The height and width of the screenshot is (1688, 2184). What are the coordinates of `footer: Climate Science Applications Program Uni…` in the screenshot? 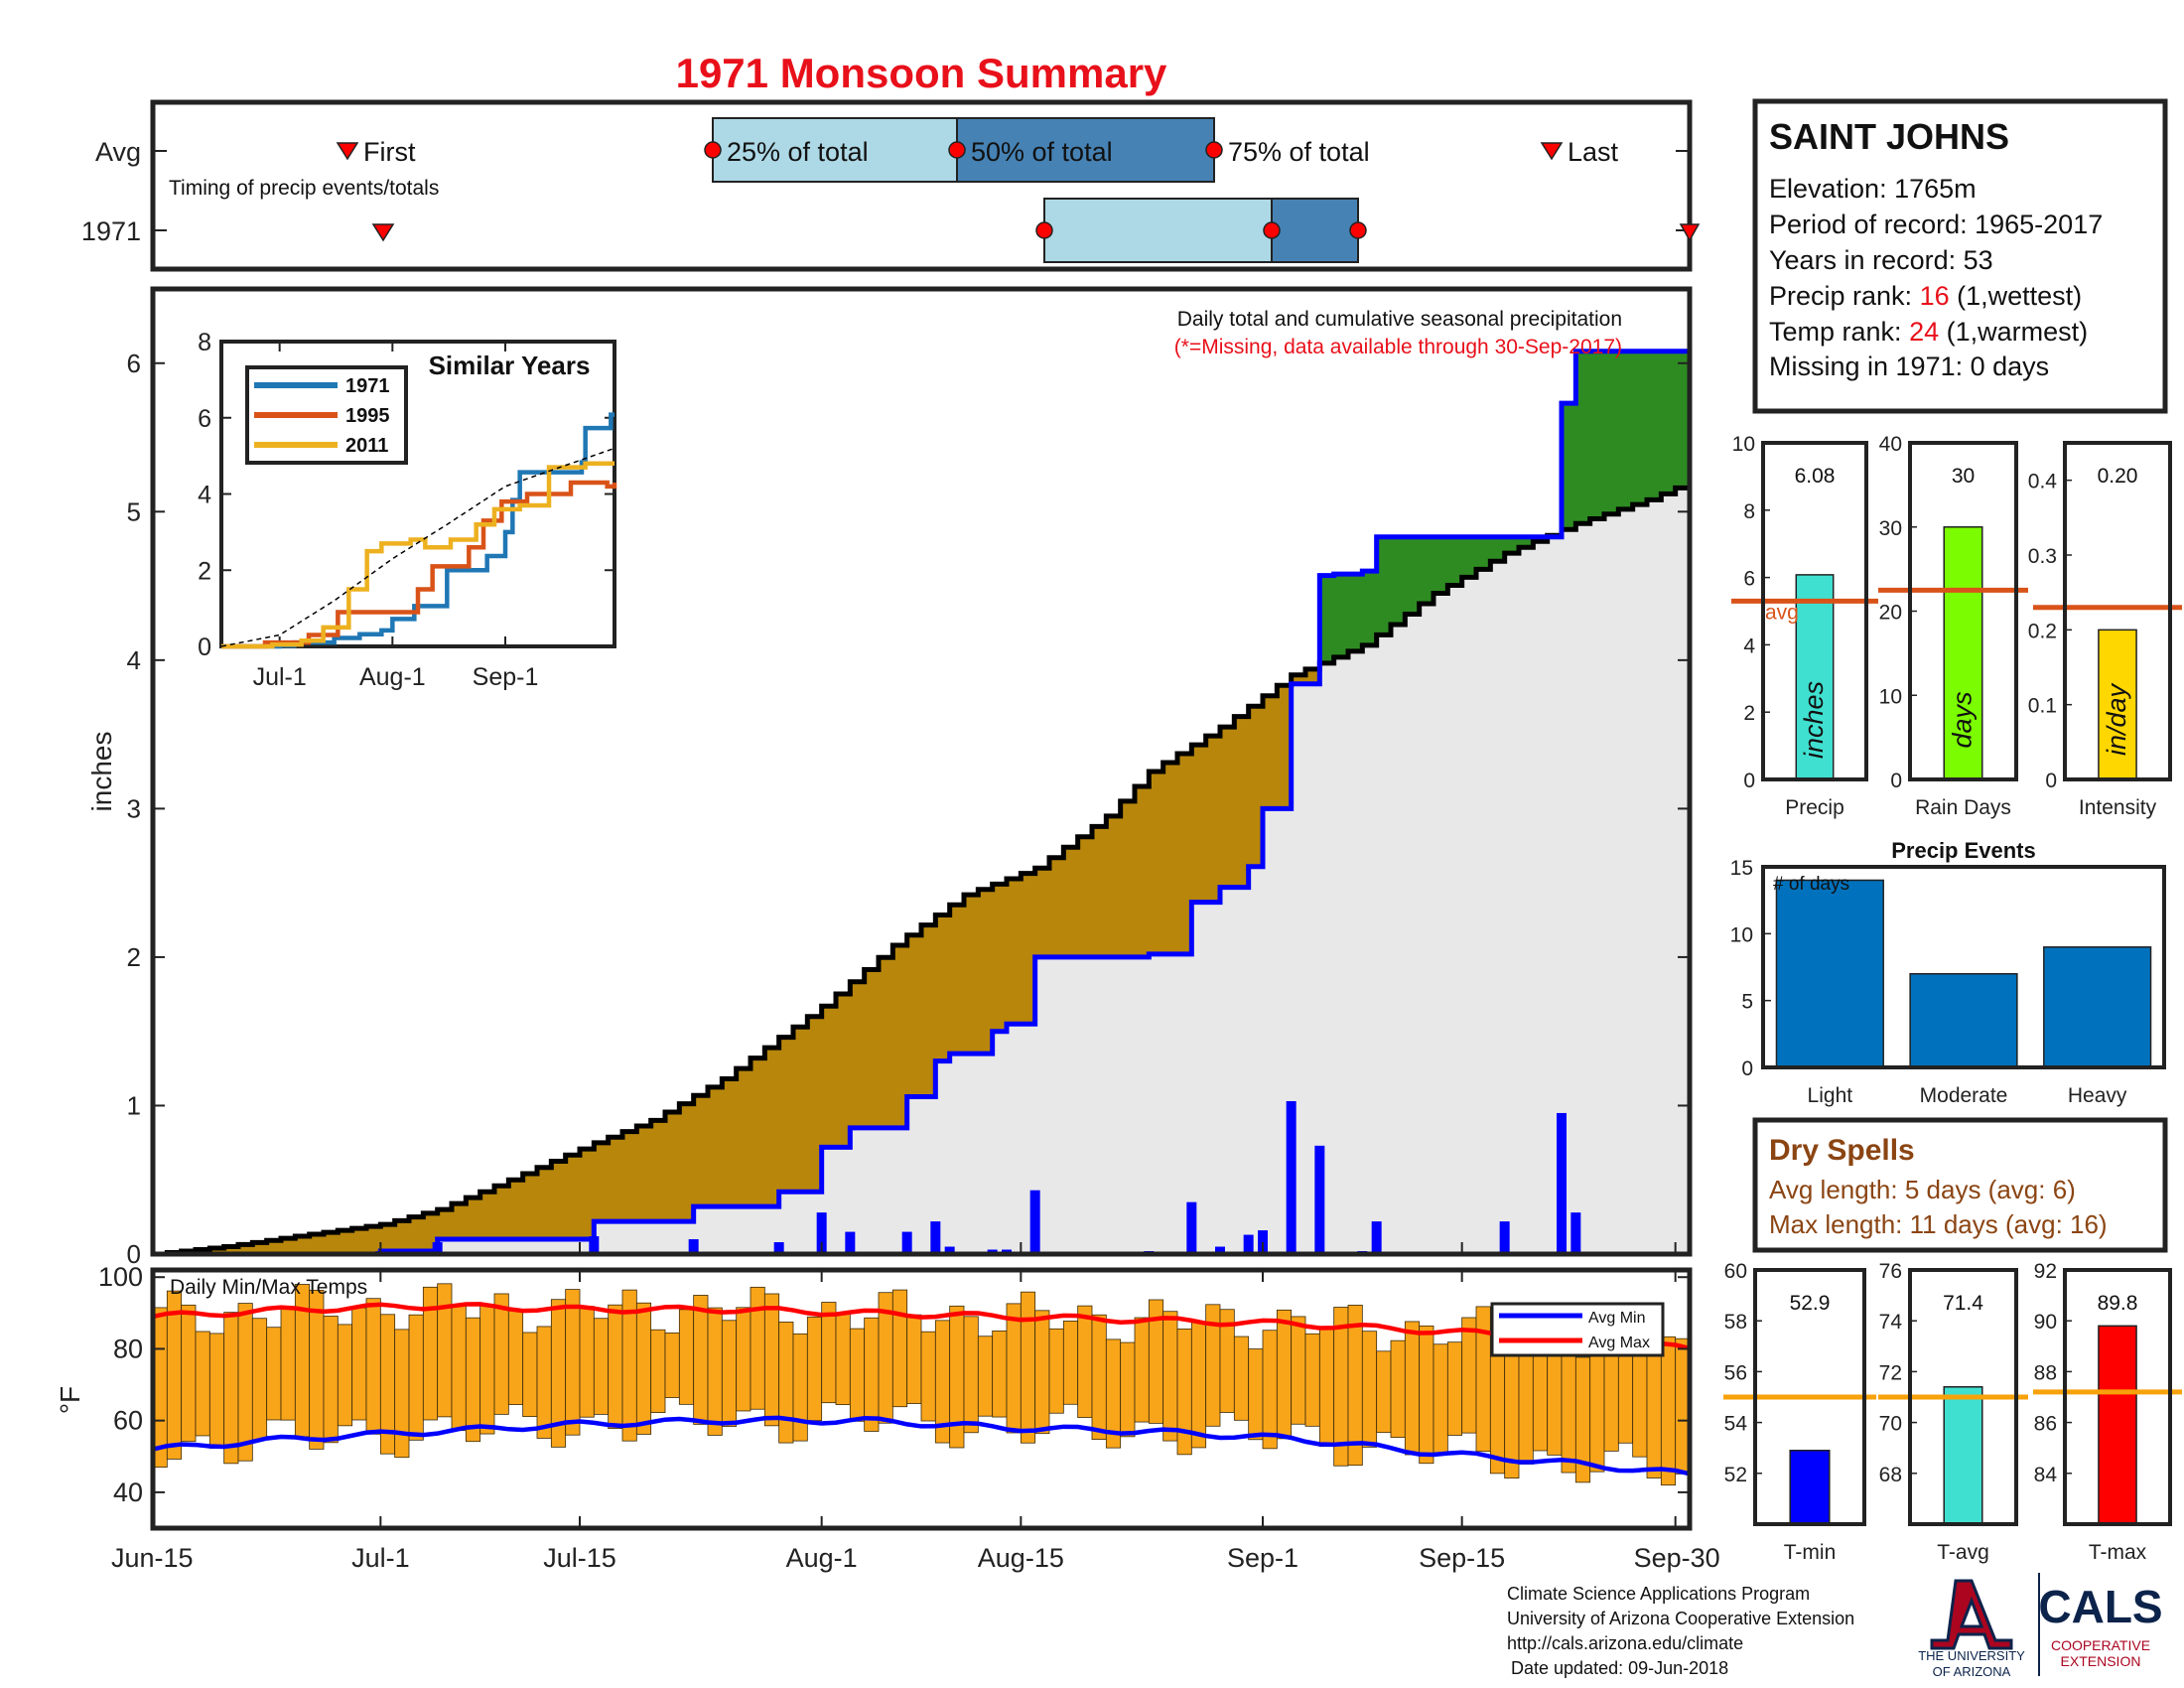 It's located at (1835, 1626).